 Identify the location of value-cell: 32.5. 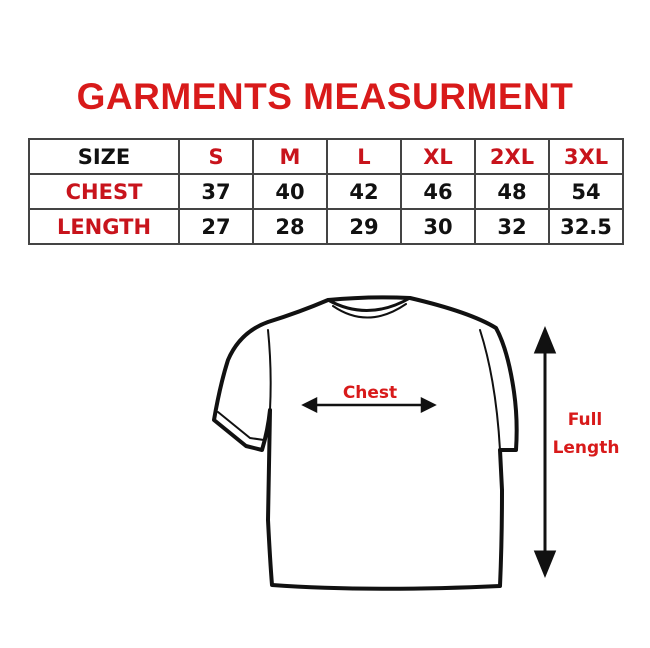
(586, 226).